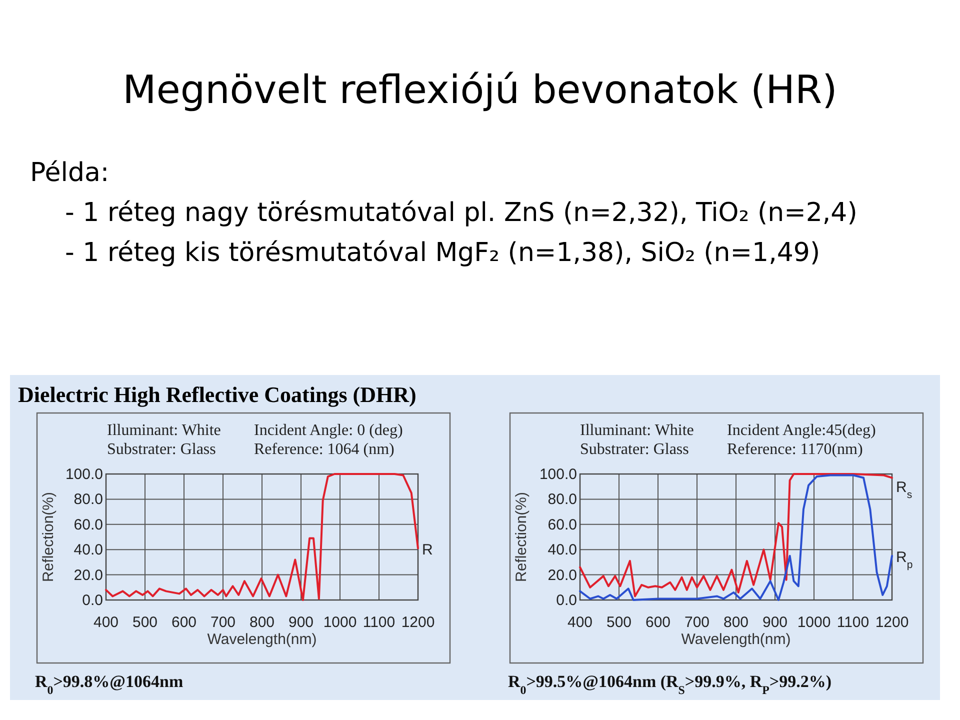  I want to click on text: R$_{0}$>99.8%@1064nm, so click(109, 684).